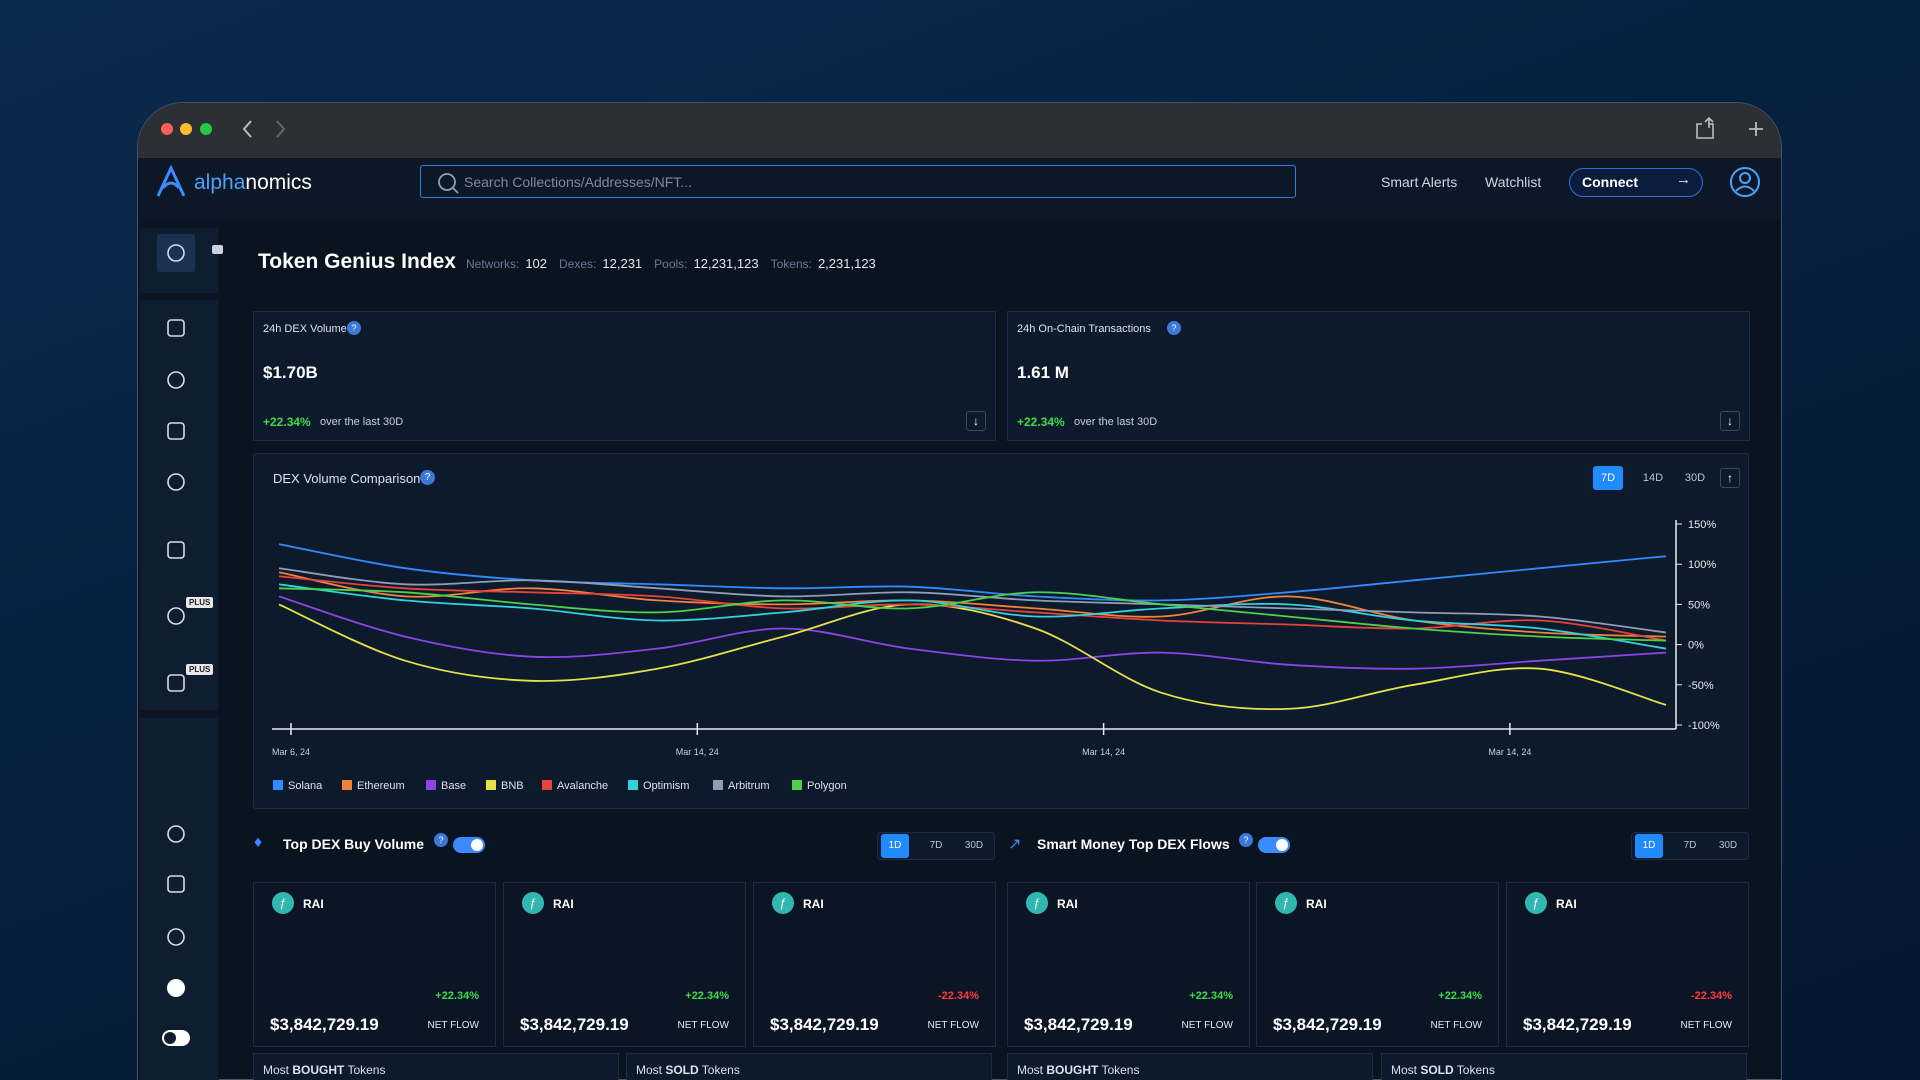 Image resolution: width=1920 pixels, height=1080 pixels. Describe the element at coordinates (1745, 182) in the screenshot. I see `user-icon` at that location.